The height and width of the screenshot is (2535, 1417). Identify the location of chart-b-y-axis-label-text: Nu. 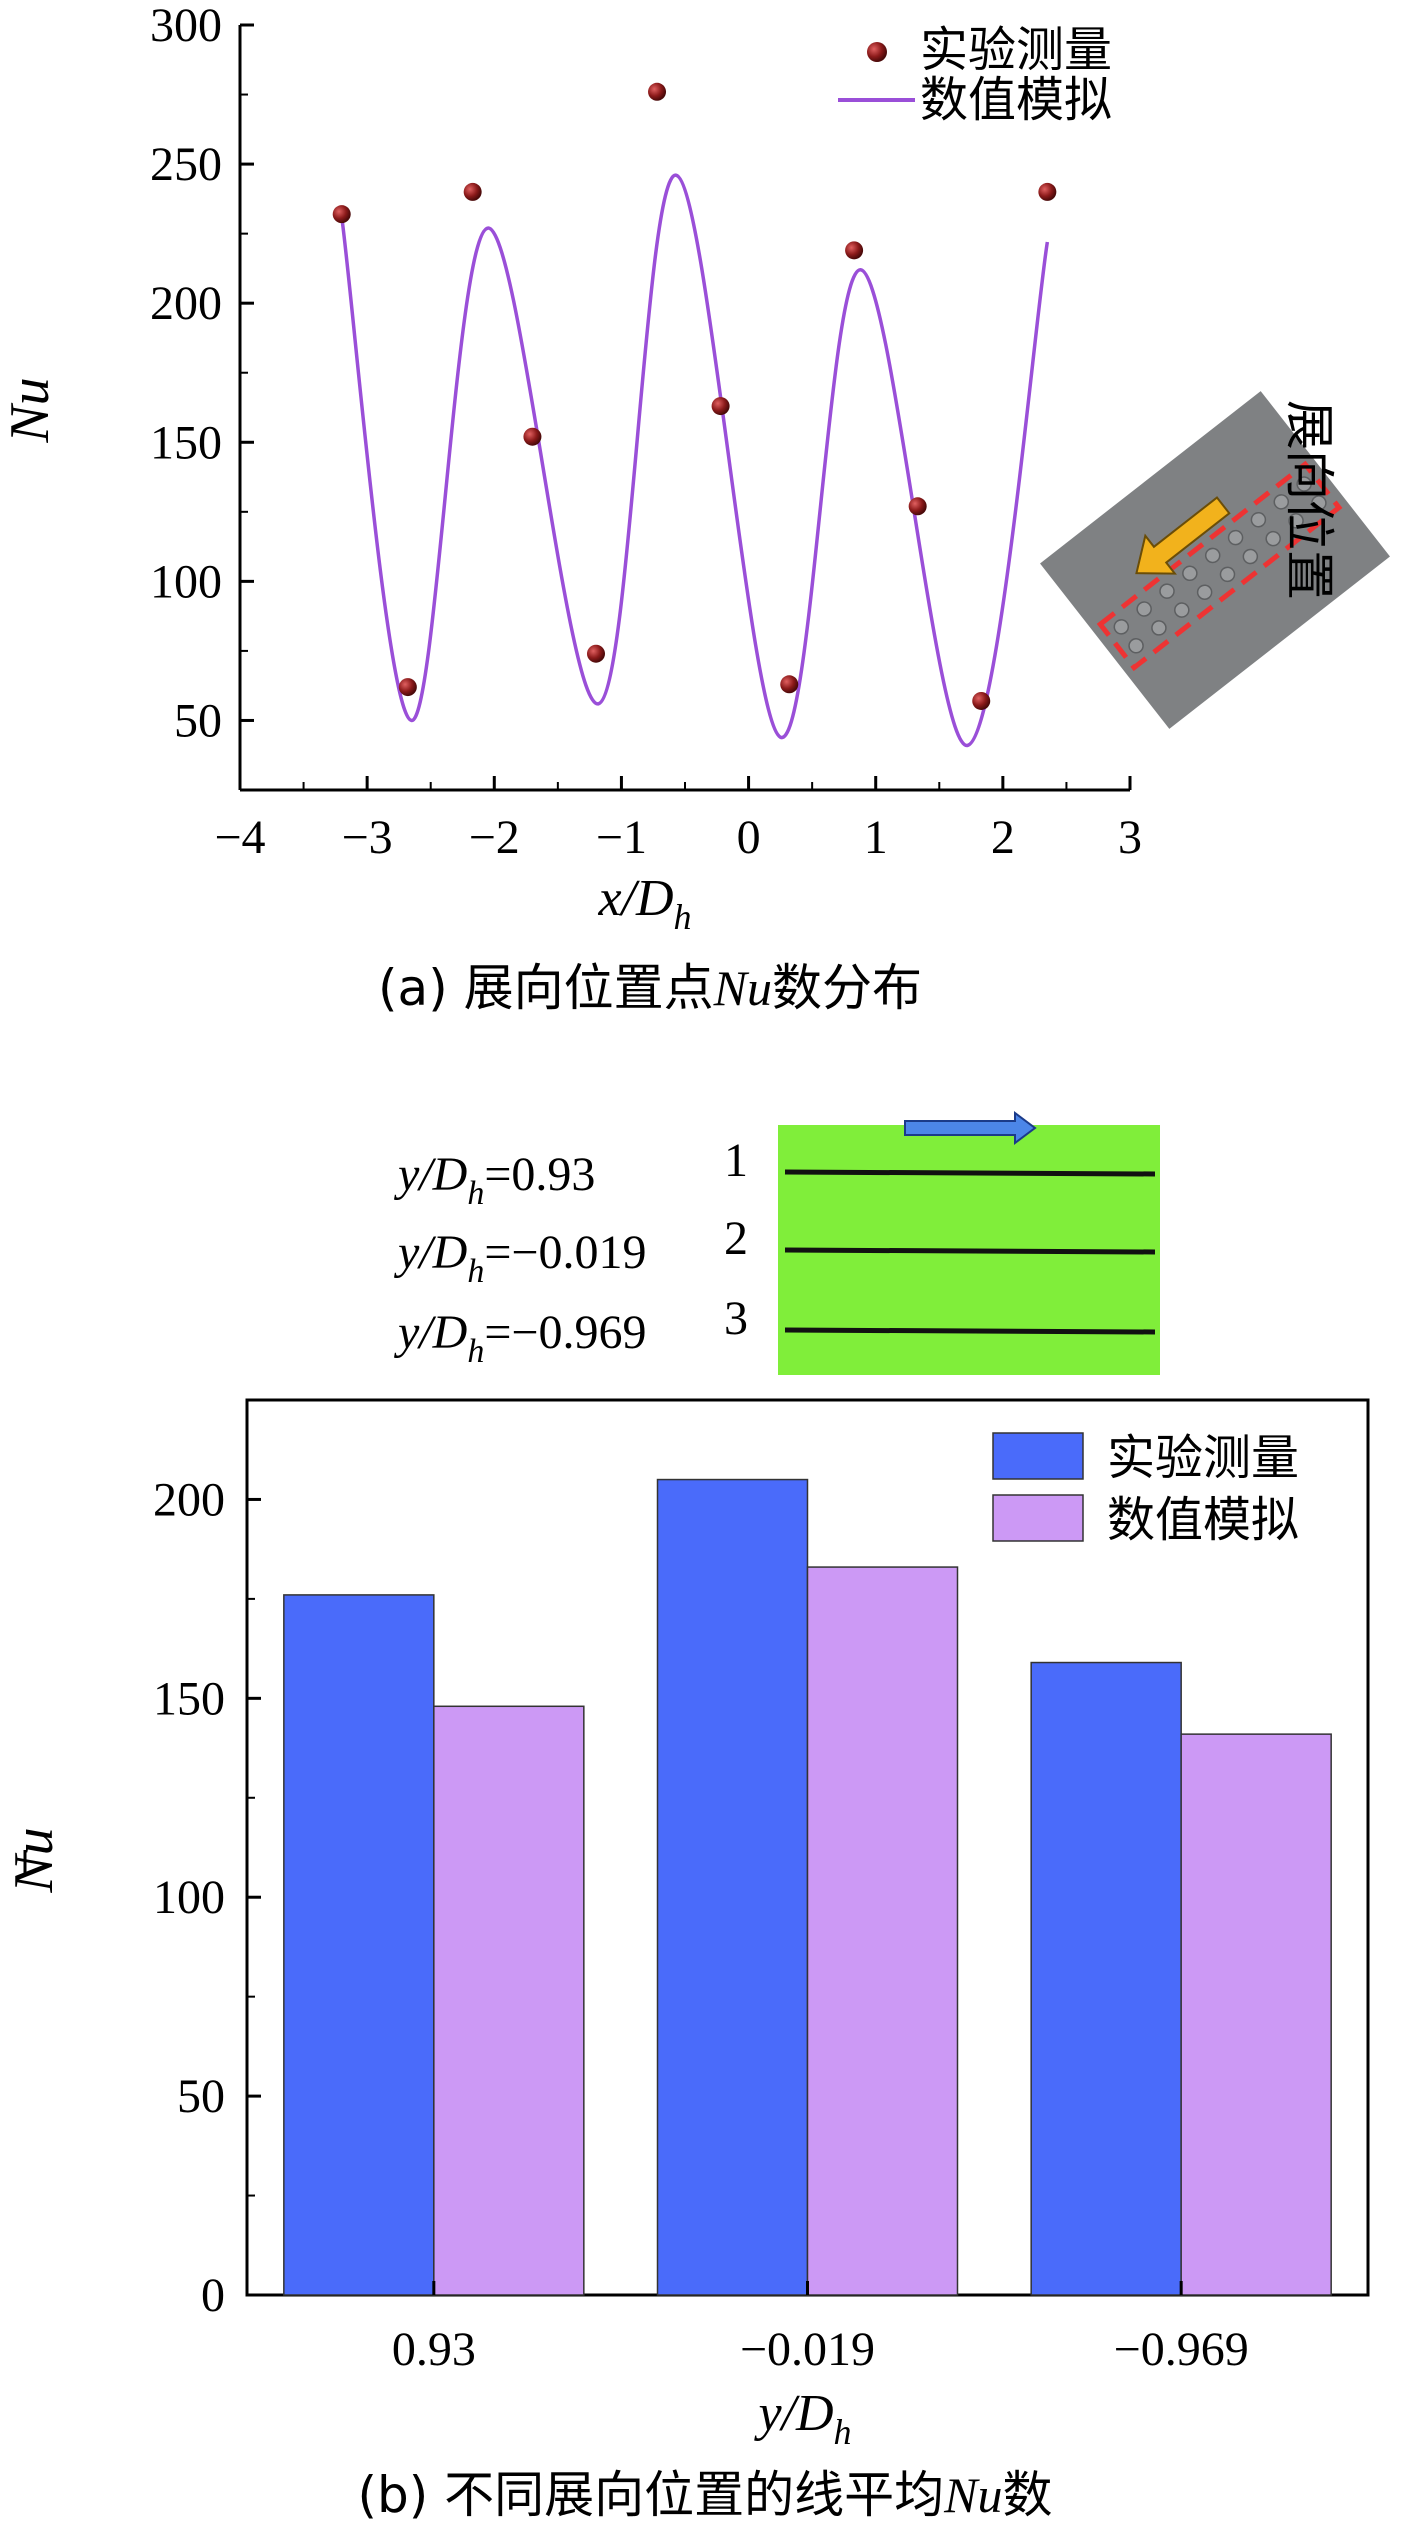
(34, 1860).